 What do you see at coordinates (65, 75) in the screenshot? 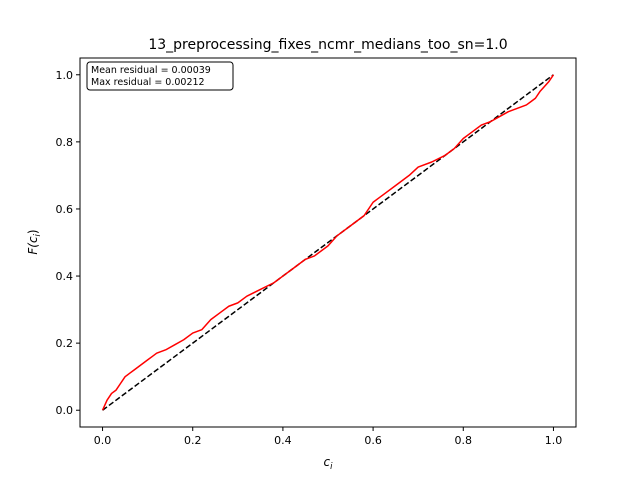
I see `y-tick-label: 1.0` at bounding box center [65, 75].